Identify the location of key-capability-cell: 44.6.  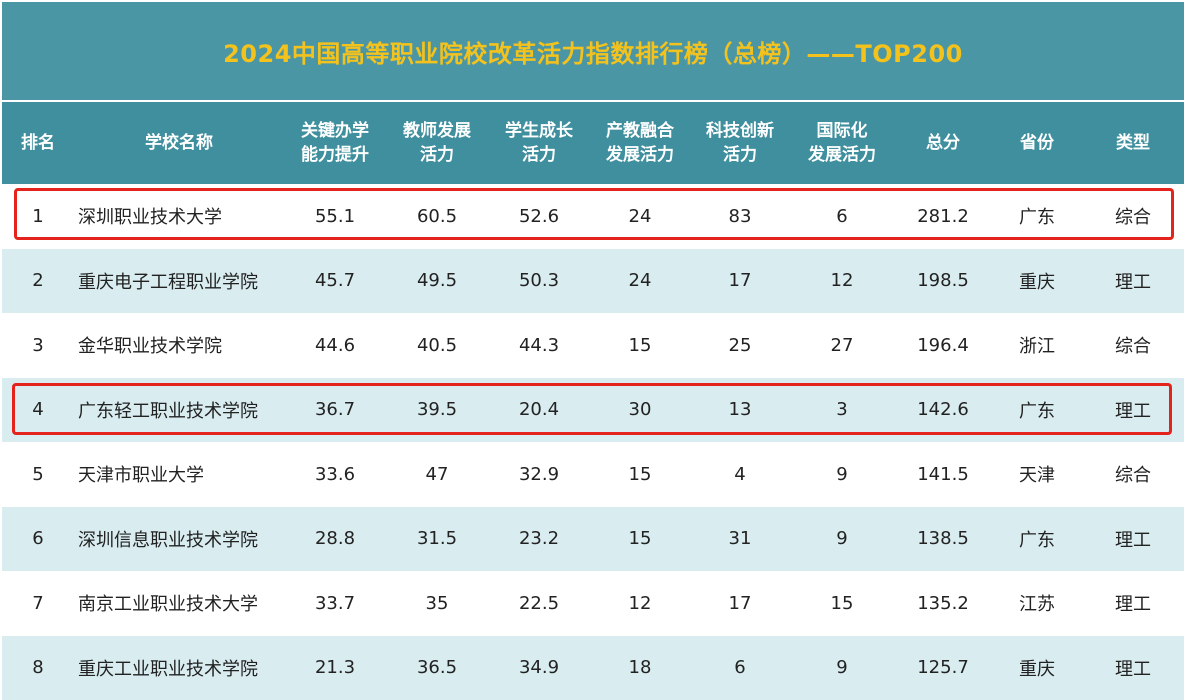
(335, 345).